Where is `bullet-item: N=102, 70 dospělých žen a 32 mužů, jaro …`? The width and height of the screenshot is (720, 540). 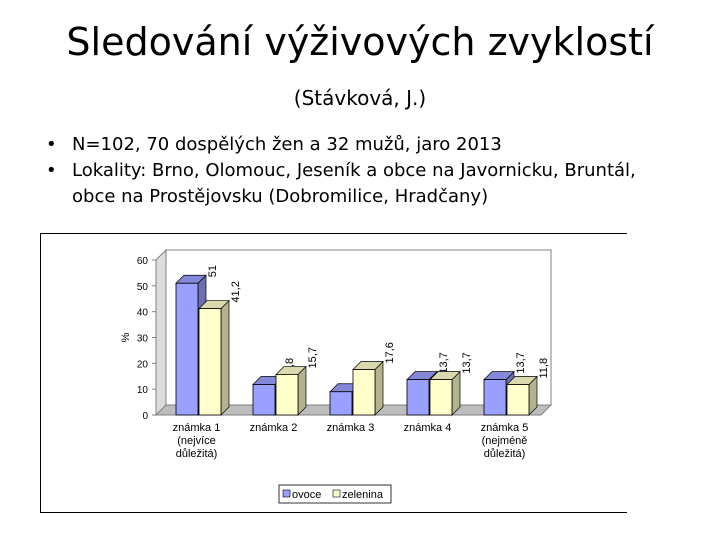 bullet-item: N=102, 70 dospělých žen a 32 mužů, jaro … is located at coordinates (360, 145).